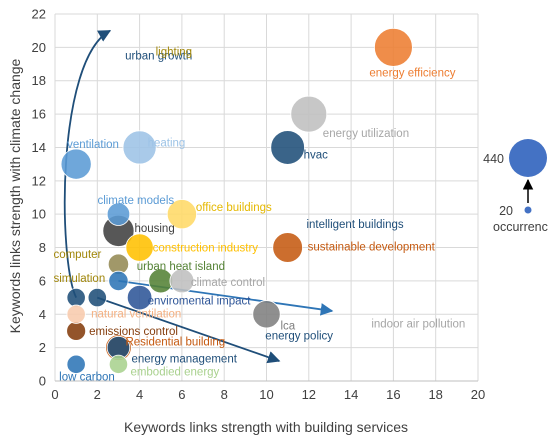  What do you see at coordinates (266, 314) in the screenshot?
I see `bubble-lca` at bounding box center [266, 314].